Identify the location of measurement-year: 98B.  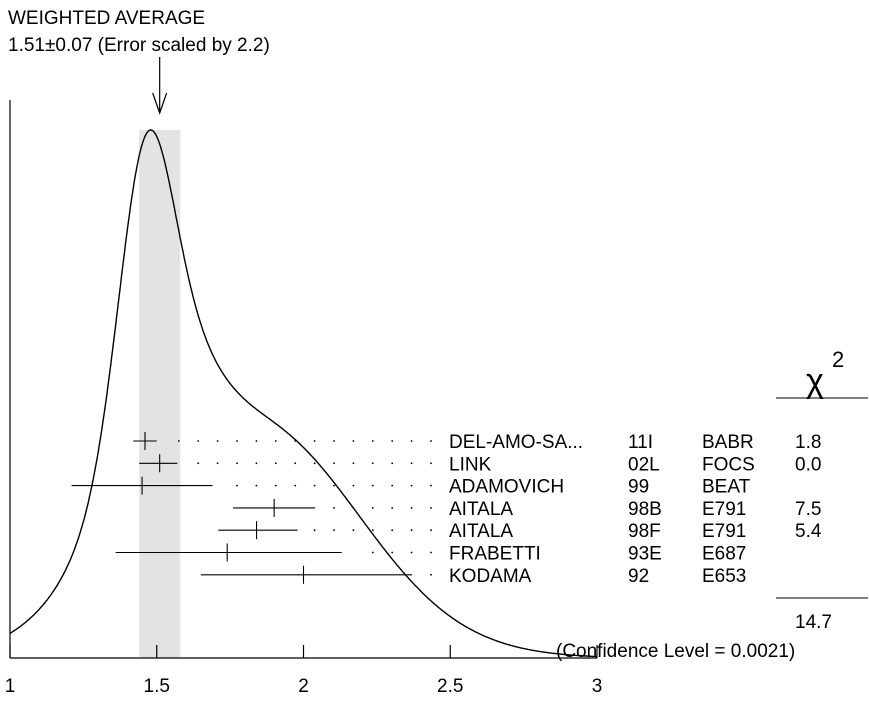
(645, 509).